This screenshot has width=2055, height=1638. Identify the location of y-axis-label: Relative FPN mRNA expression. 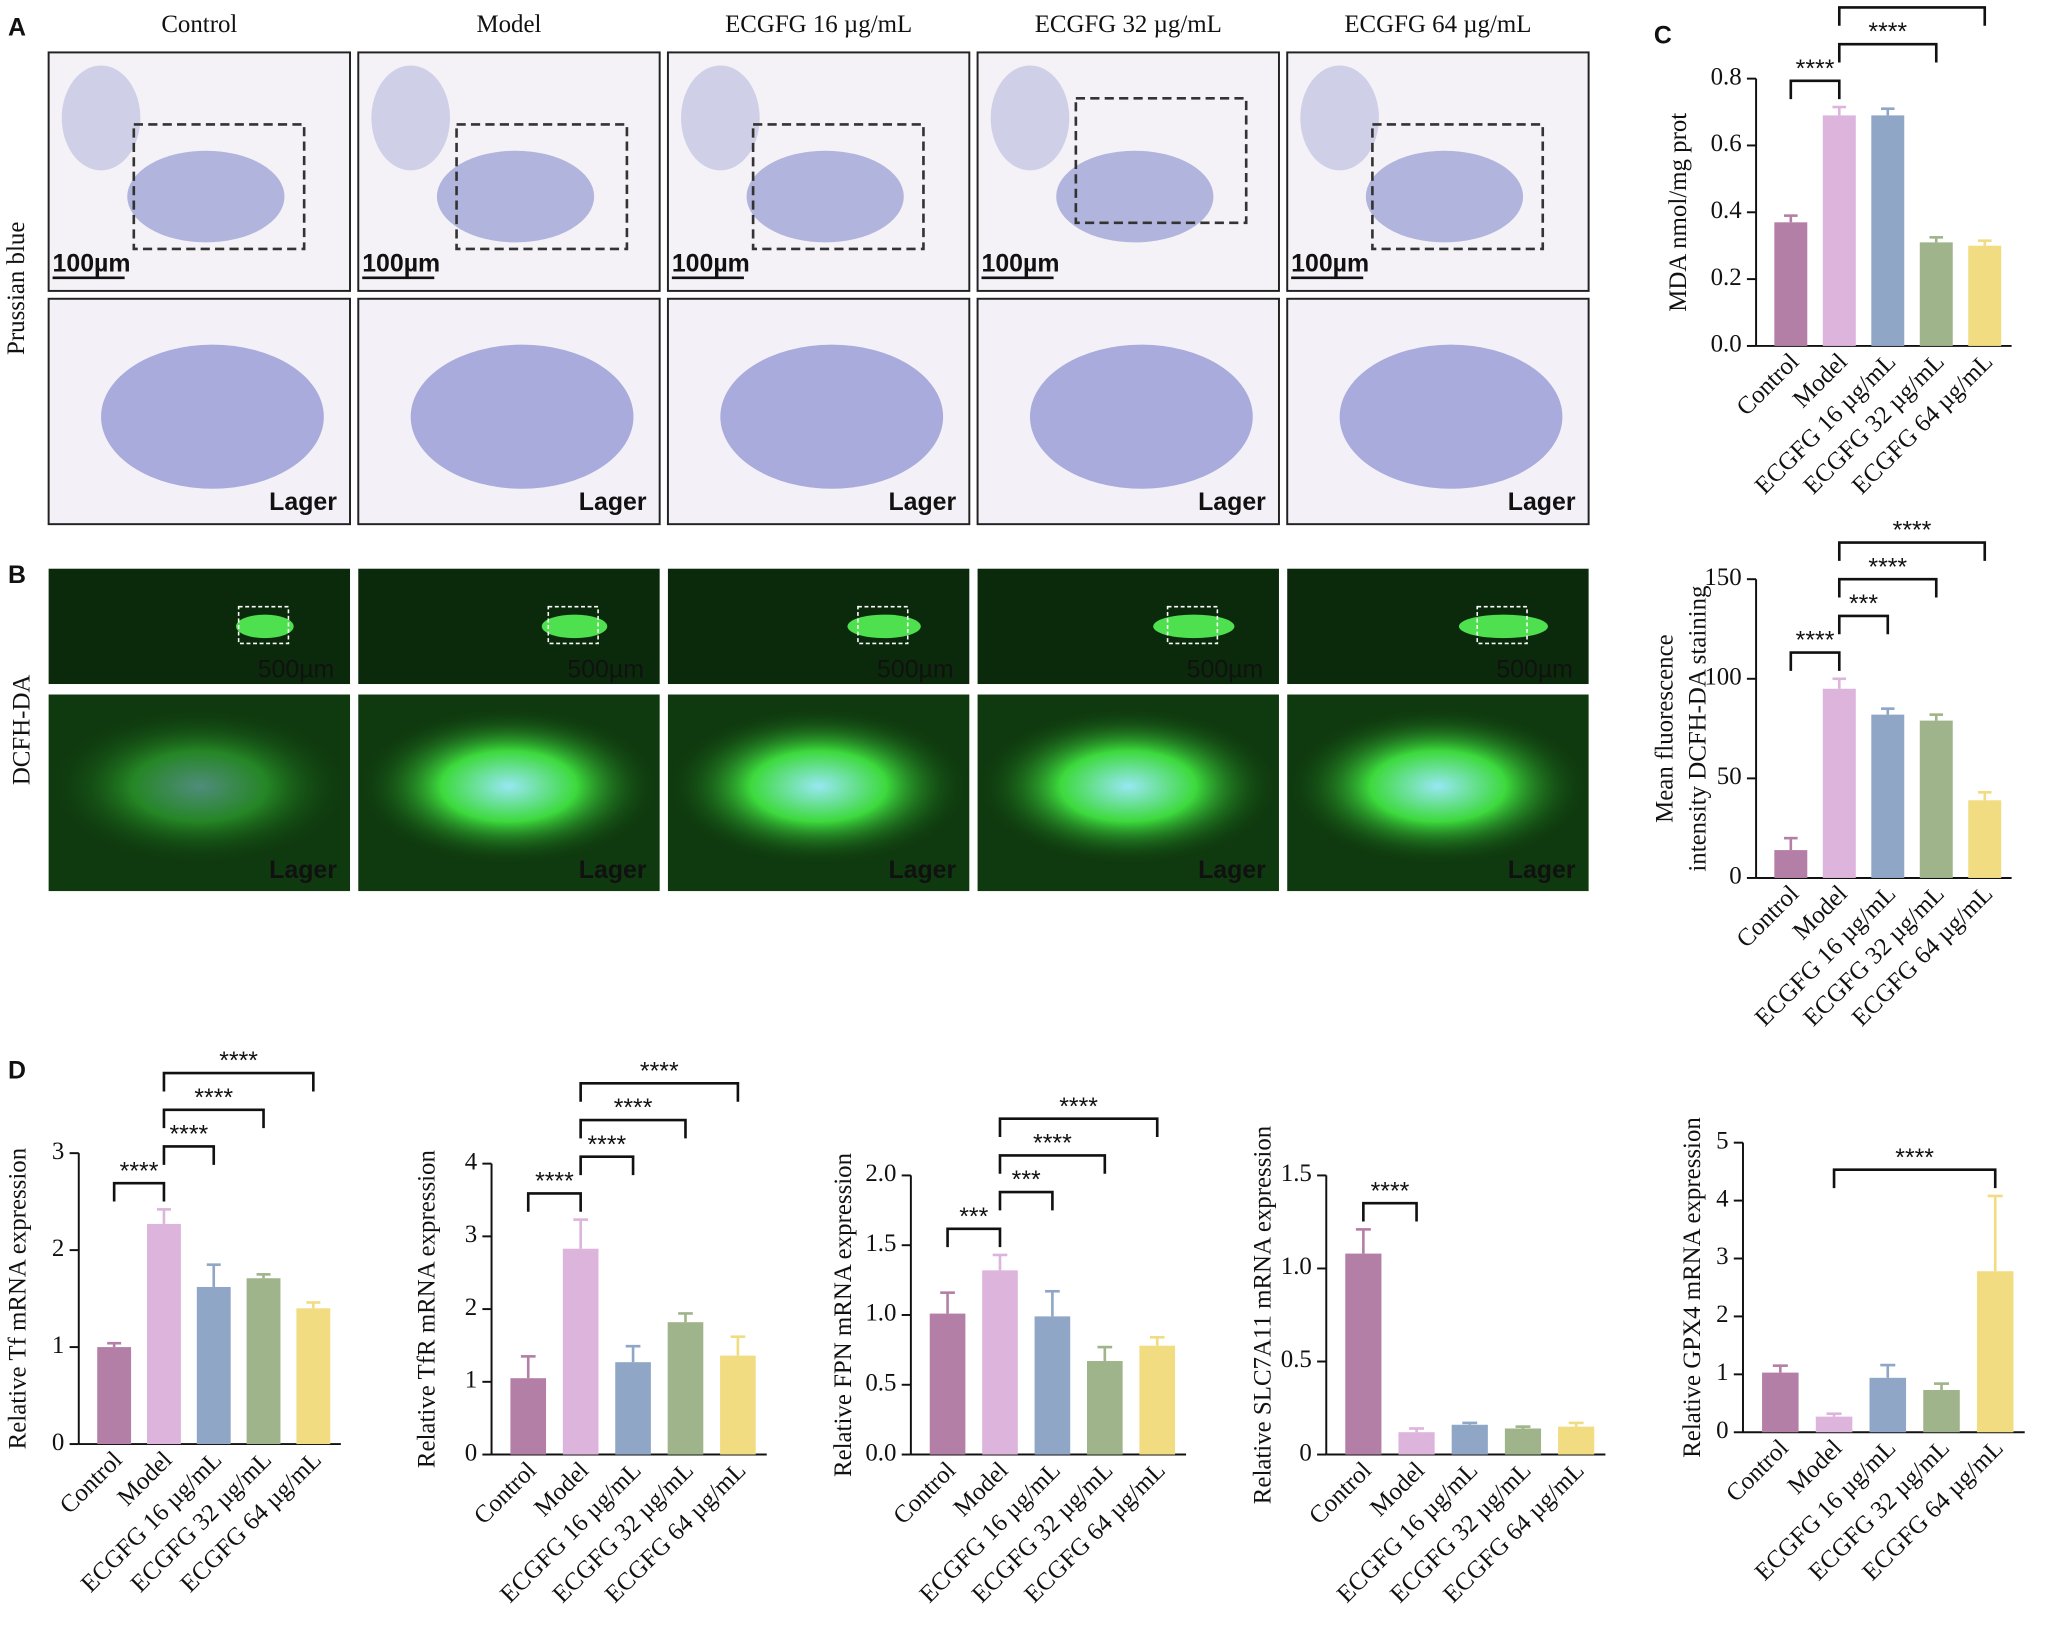
(843, 1314).